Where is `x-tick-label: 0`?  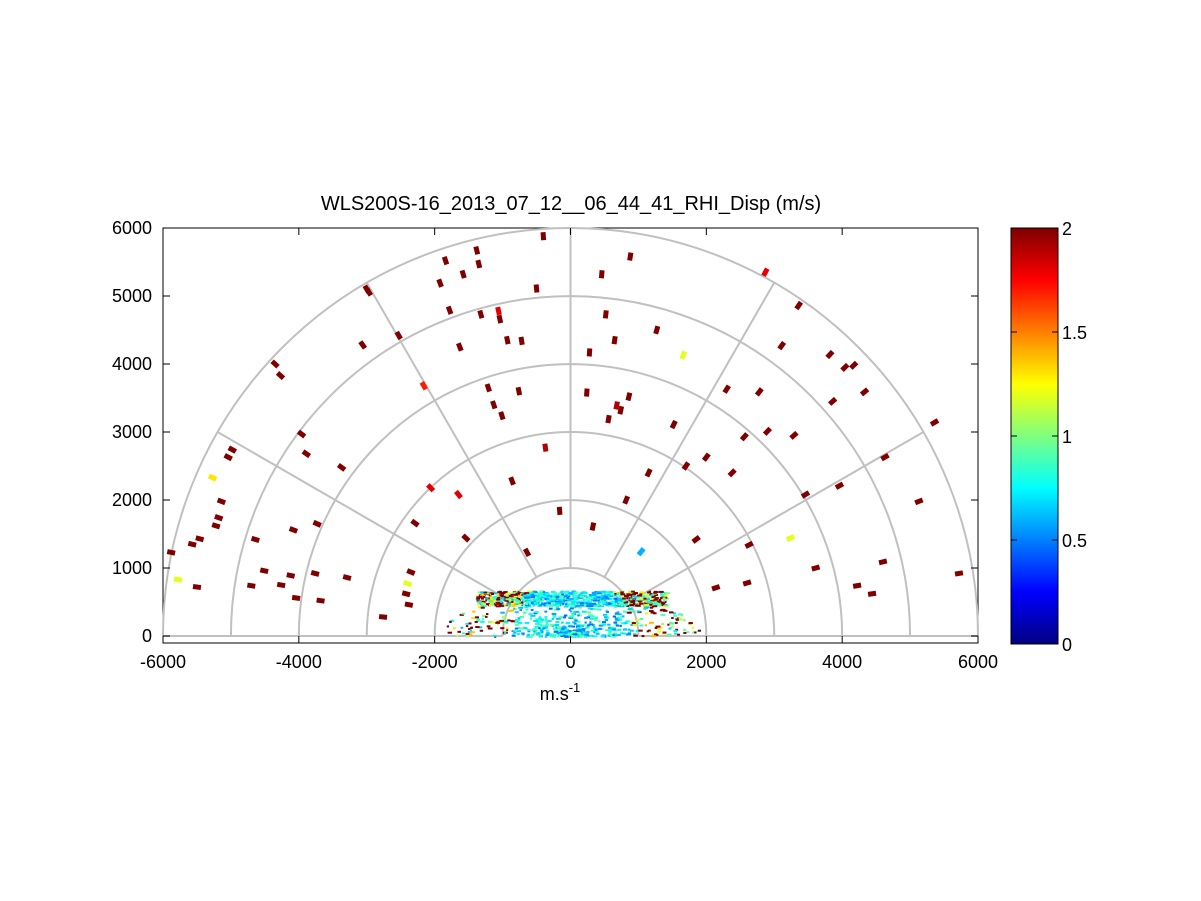 x-tick-label: 0 is located at coordinates (570, 662).